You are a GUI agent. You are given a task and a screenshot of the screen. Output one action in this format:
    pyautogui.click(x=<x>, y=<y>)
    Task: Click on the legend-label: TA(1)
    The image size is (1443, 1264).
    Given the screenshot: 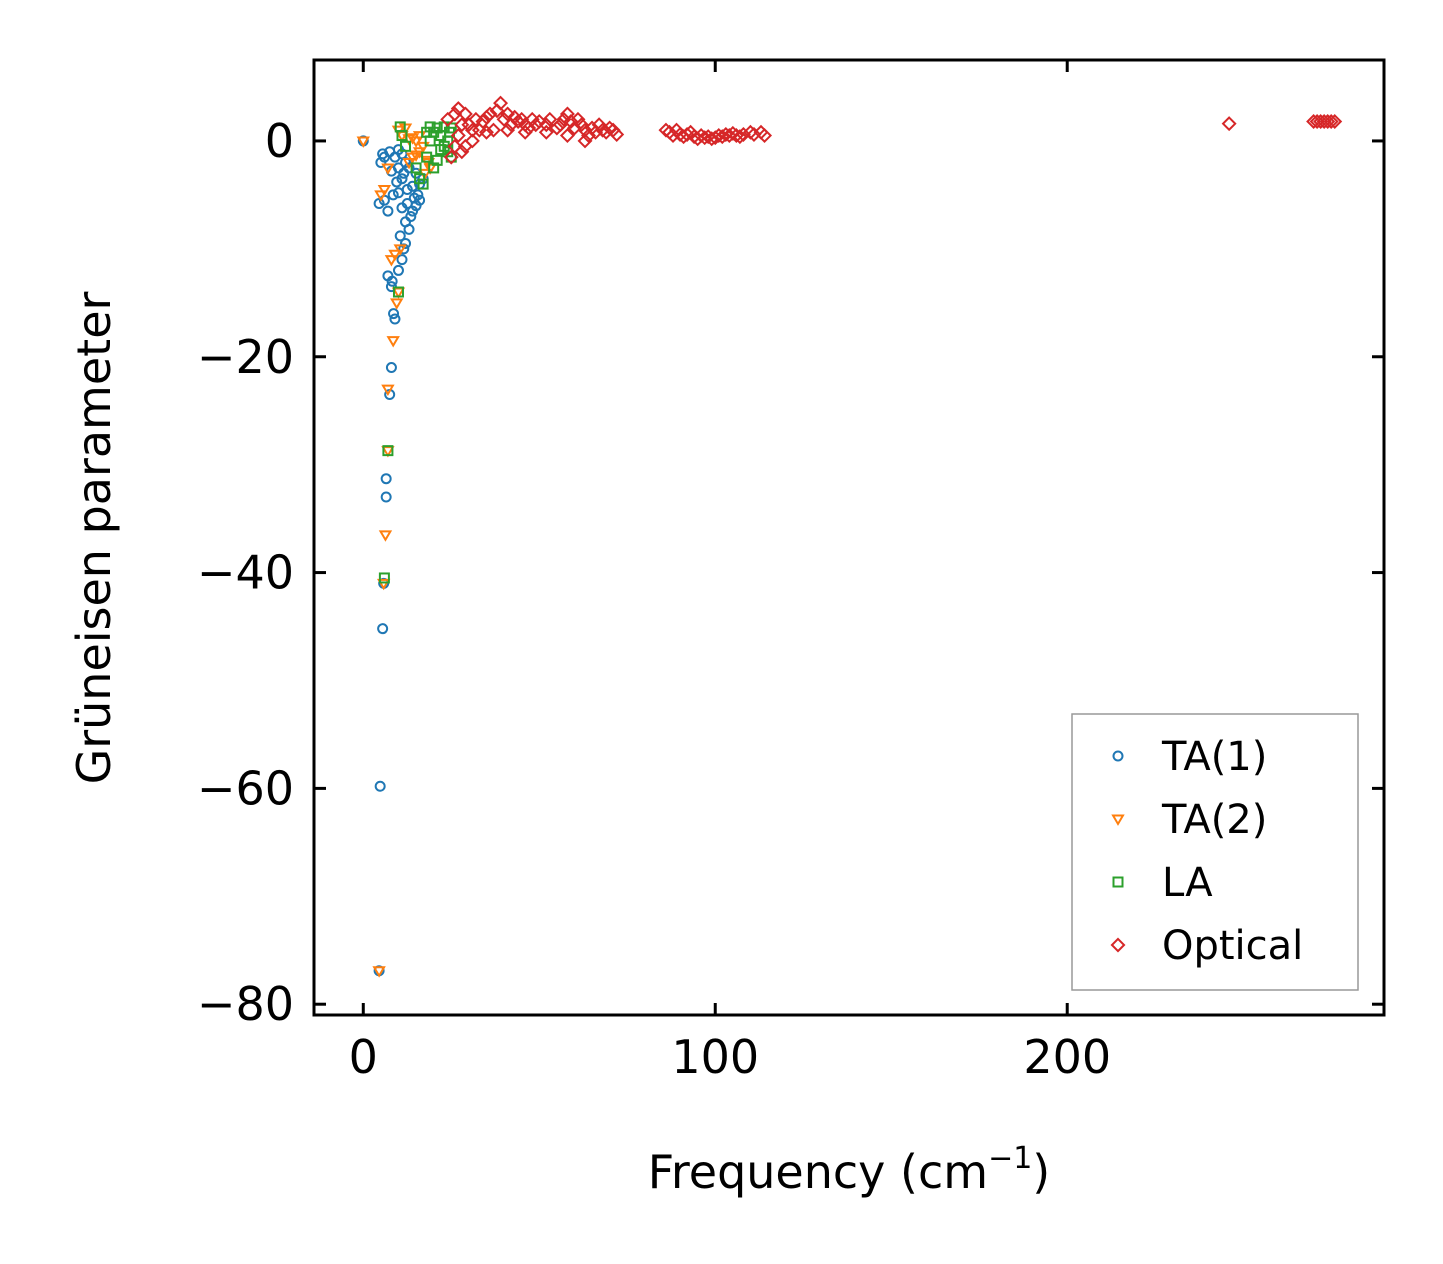 What is the action you would take?
    pyautogui.click(x=1214, y=757)
    